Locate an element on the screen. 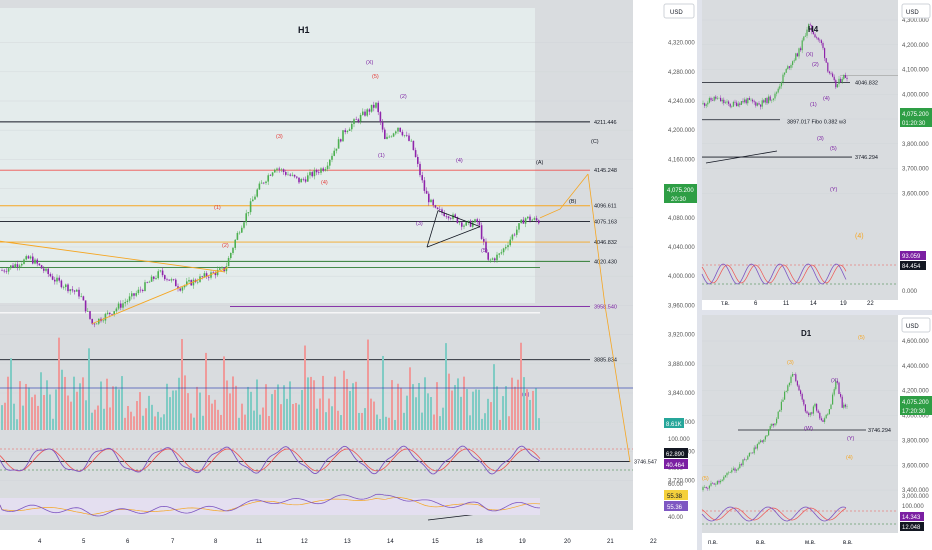  h4-price-tag-value: 4,075.200 is located at coordinates (915, 115).